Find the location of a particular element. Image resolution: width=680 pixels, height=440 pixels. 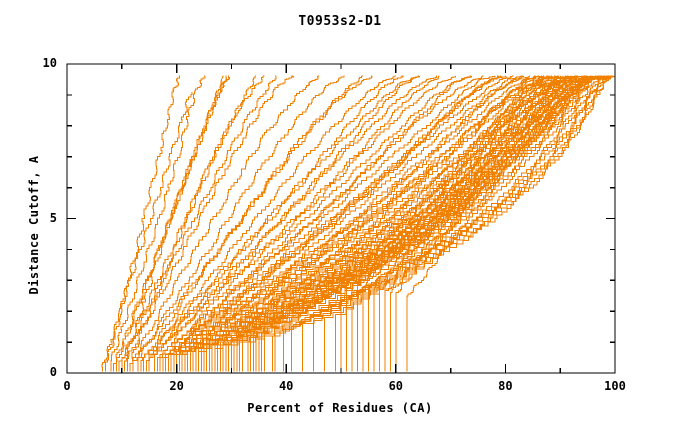

x-axis-label: Percent of Residues (CA) is located at coordinates (340, 408).